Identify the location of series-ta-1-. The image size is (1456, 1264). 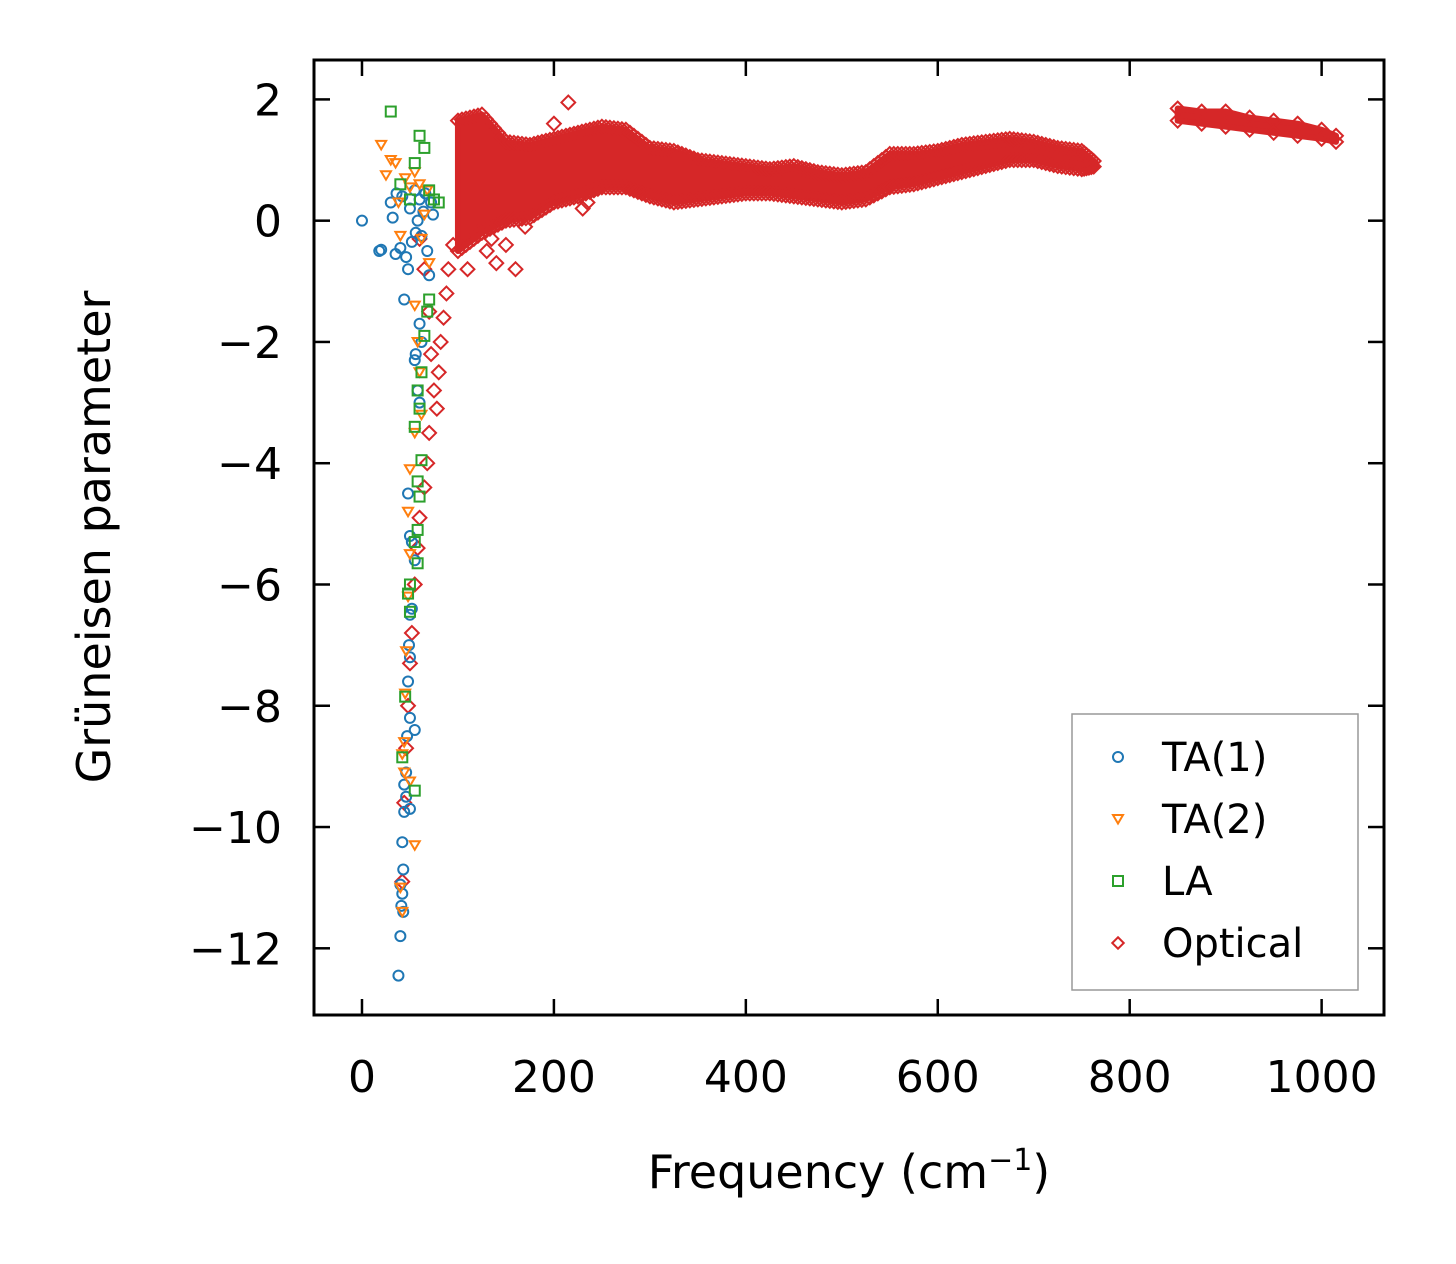
(397, 583).